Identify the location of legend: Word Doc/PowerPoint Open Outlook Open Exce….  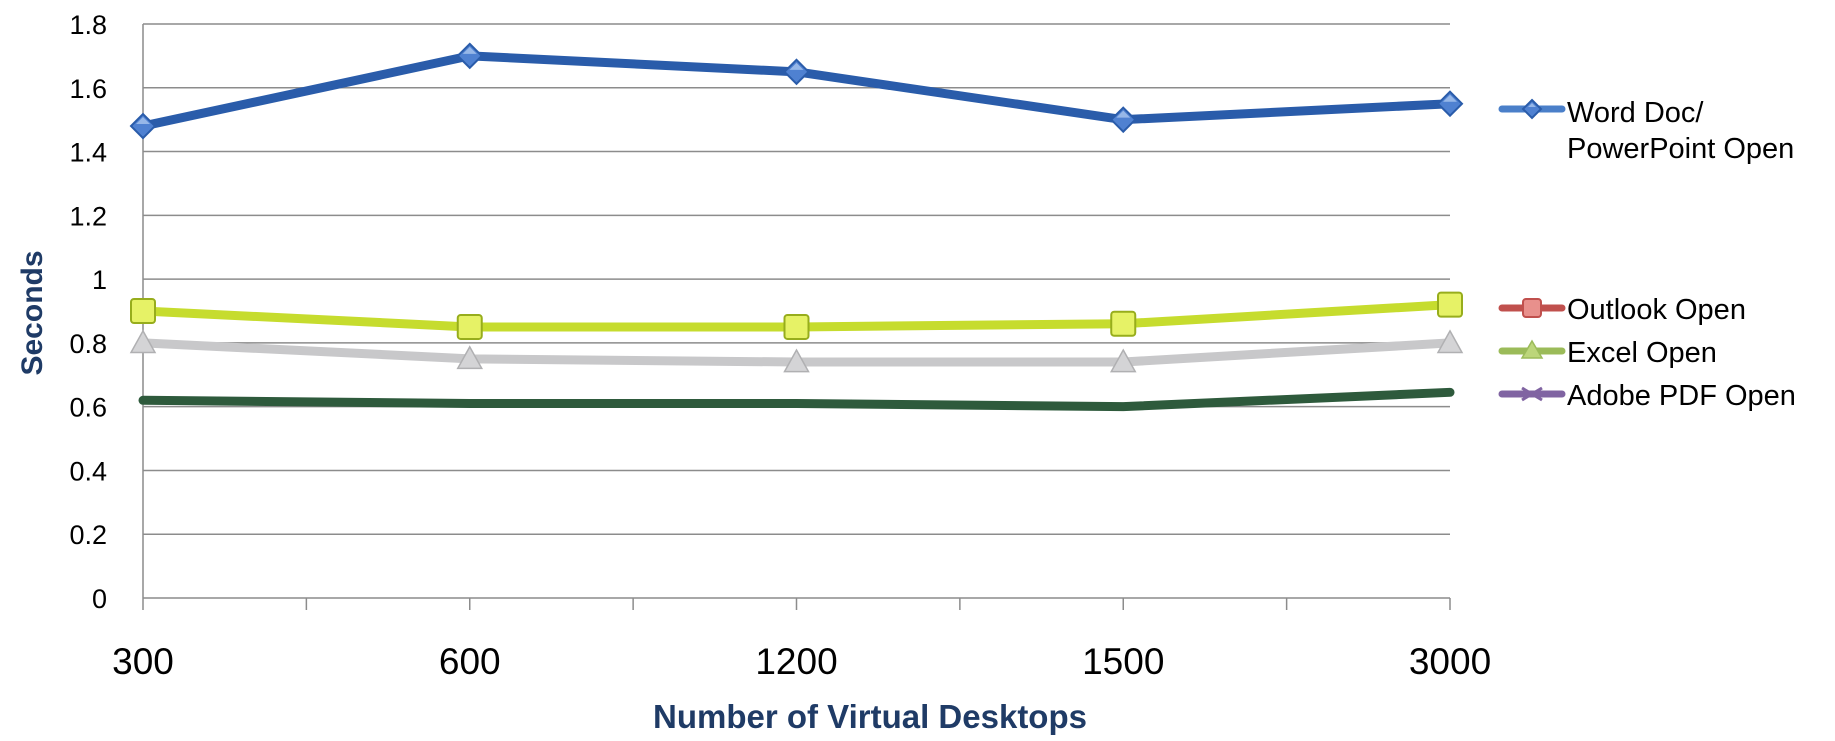
(1647, 254).